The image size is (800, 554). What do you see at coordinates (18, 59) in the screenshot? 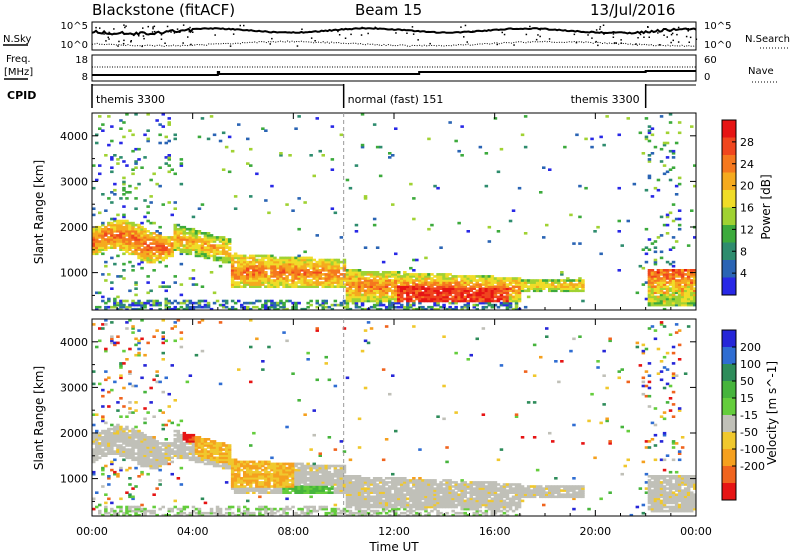
I see `freq-label-1: Freq.` at bounding box center [18, 59].